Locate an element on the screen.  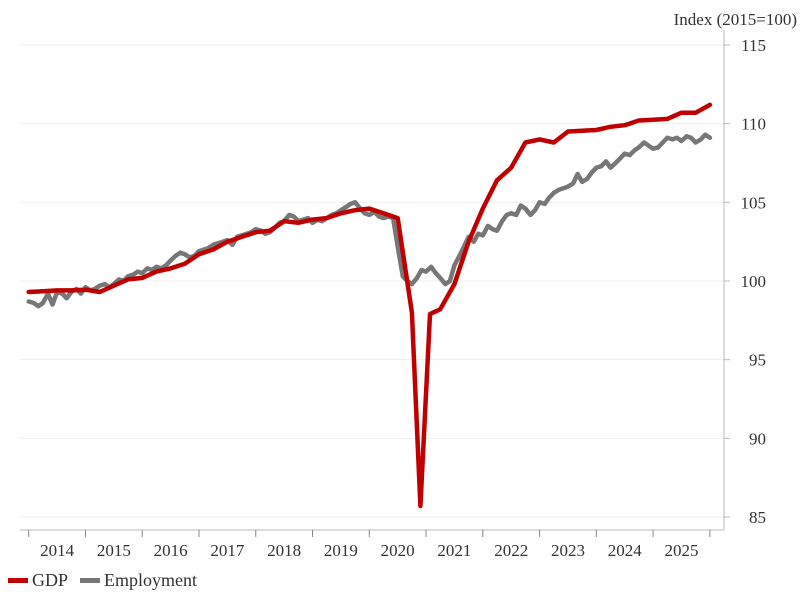
y-axis-title: Index (2015=100) is located at coordinates (735, 19).